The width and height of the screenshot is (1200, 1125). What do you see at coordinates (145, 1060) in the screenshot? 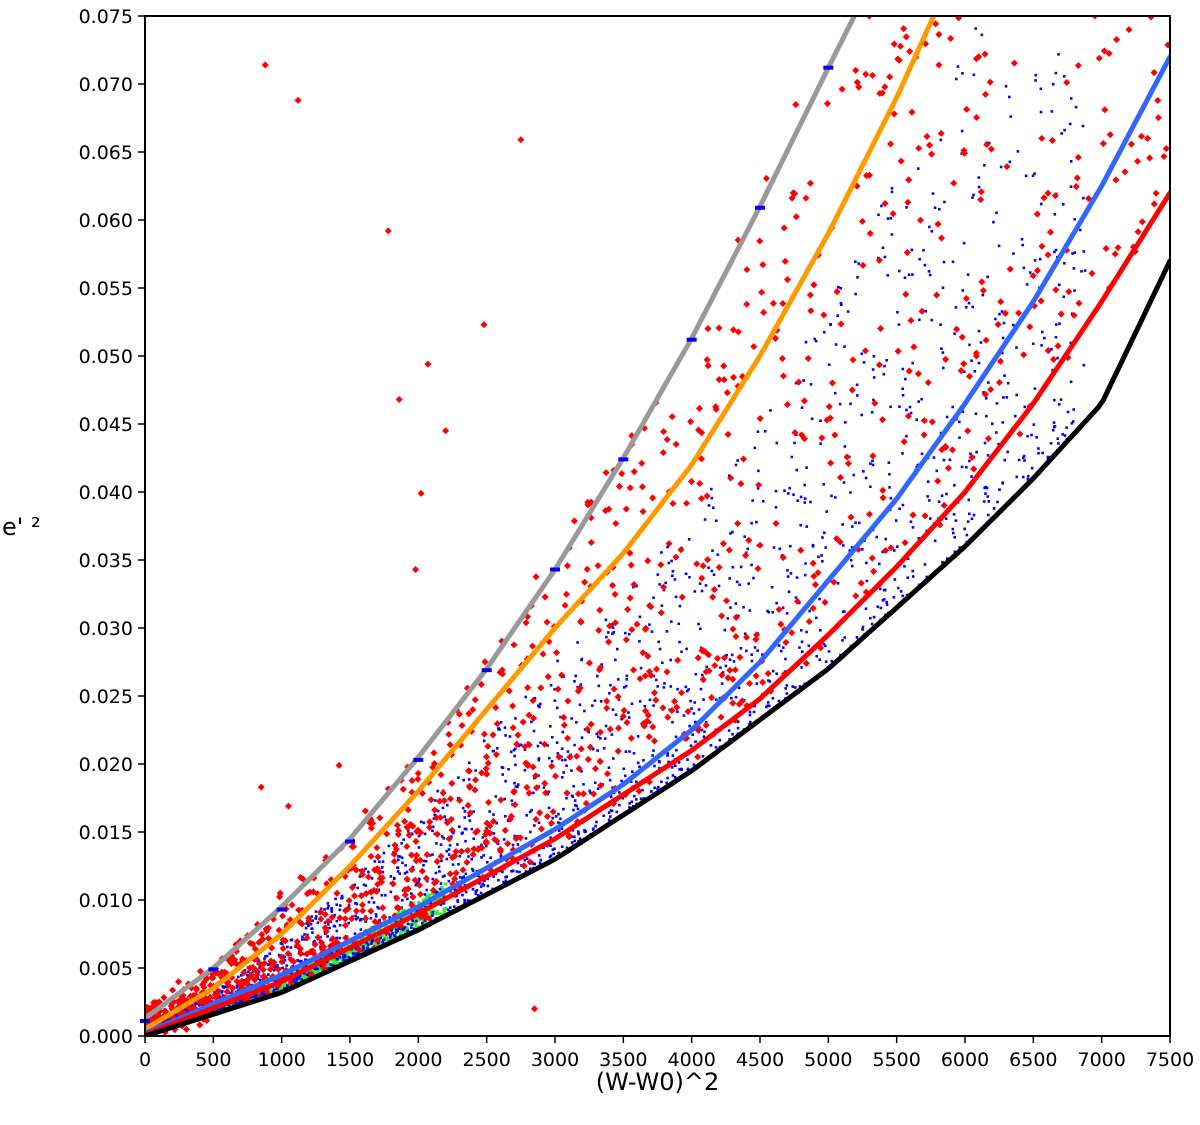
I see `x-tick-label: 0` at bounding box center [145, 1060].